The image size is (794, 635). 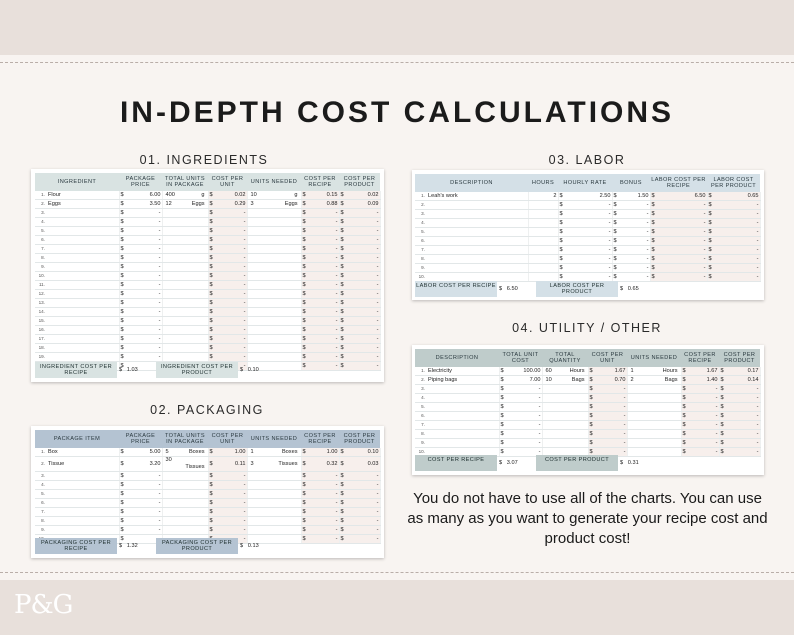 What do you see at coordinates (274, 195) in the screenshot?
I see `units-needed-cell: 10 g` at bounding box center [274, 195].